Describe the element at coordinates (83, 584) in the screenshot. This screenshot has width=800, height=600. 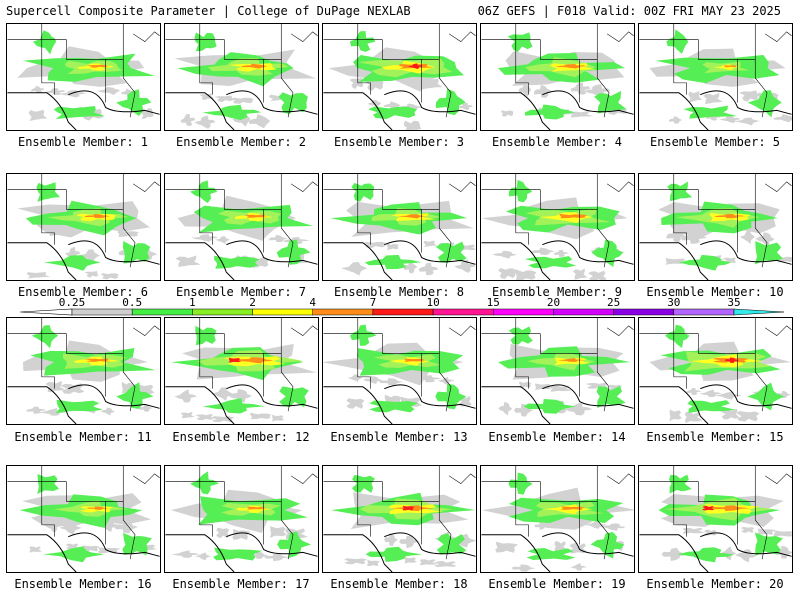
I see `ensemble-member-label: Ensemble Member: 16` at that location.